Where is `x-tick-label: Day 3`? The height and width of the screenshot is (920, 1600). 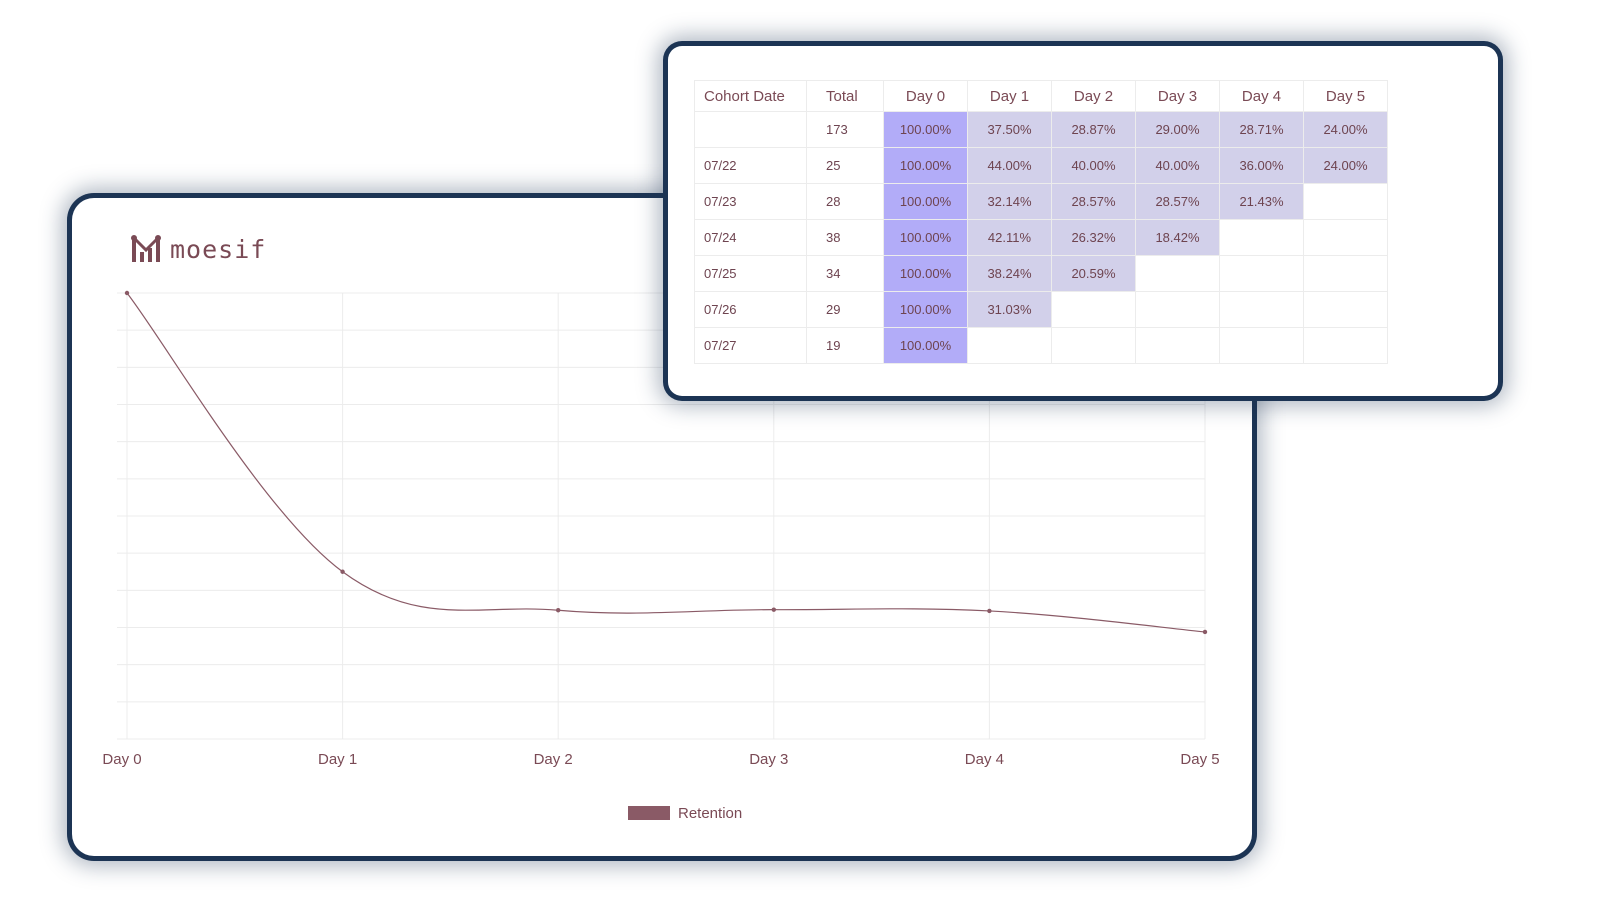 x-tick-label: Day 3 is located at coordinates (768, 759).